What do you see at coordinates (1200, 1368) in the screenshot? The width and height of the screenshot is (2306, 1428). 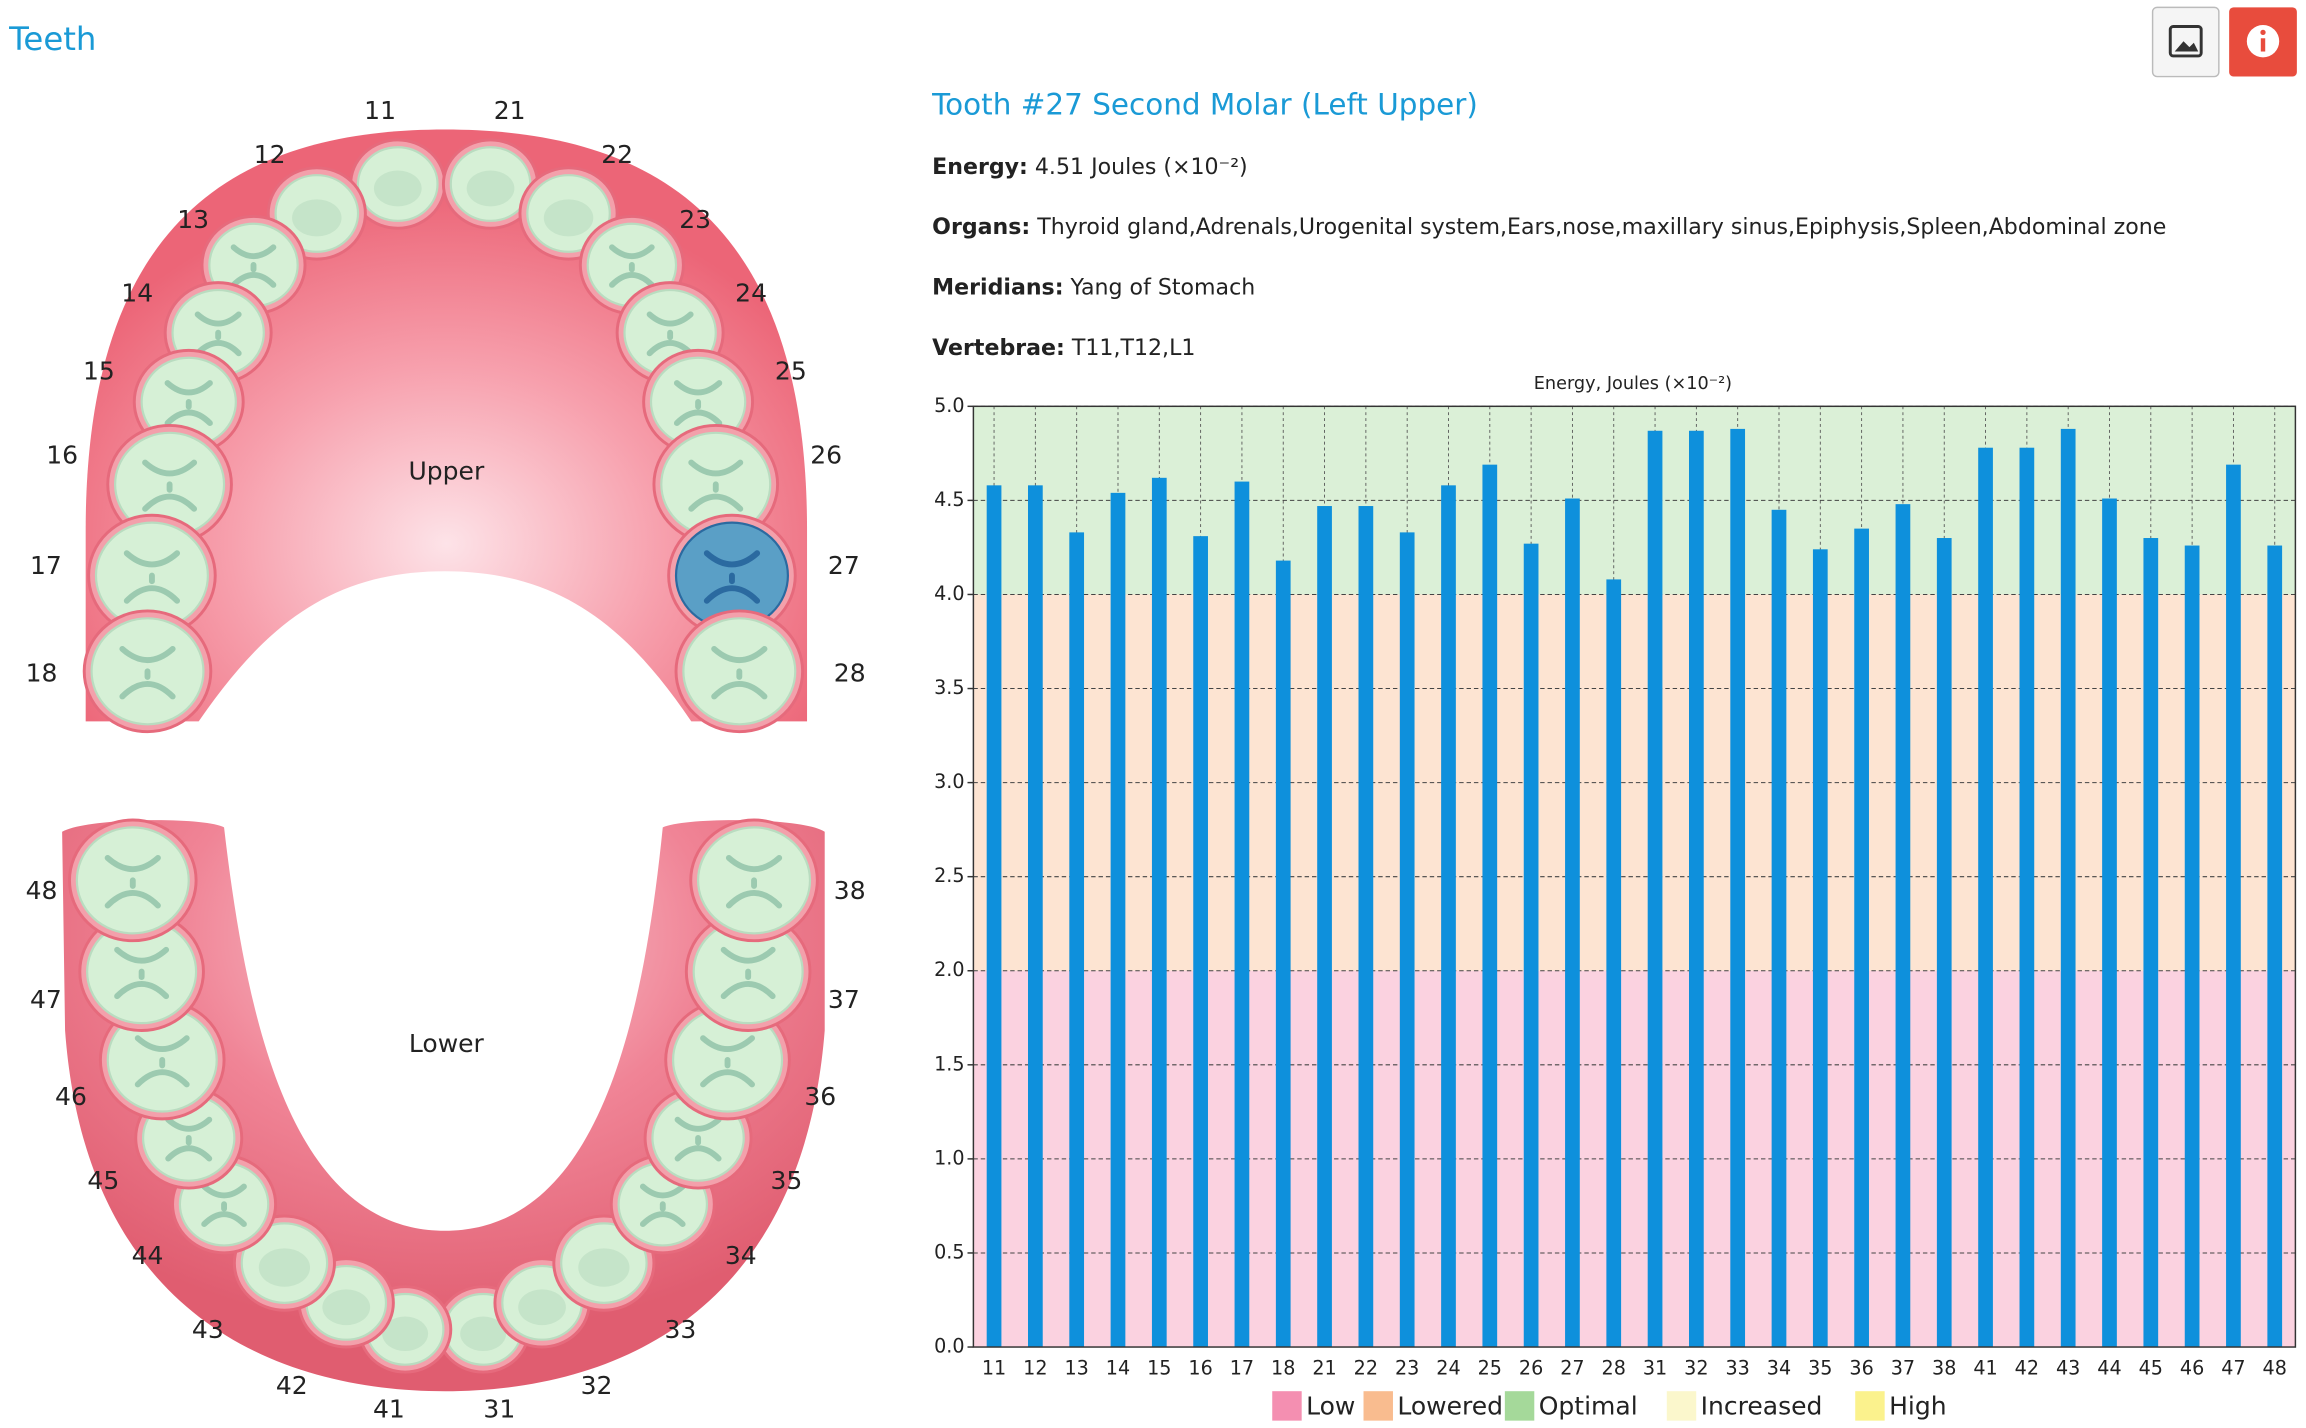 I see `x-tick-label: 16` at bounding box center [1200, 1368].